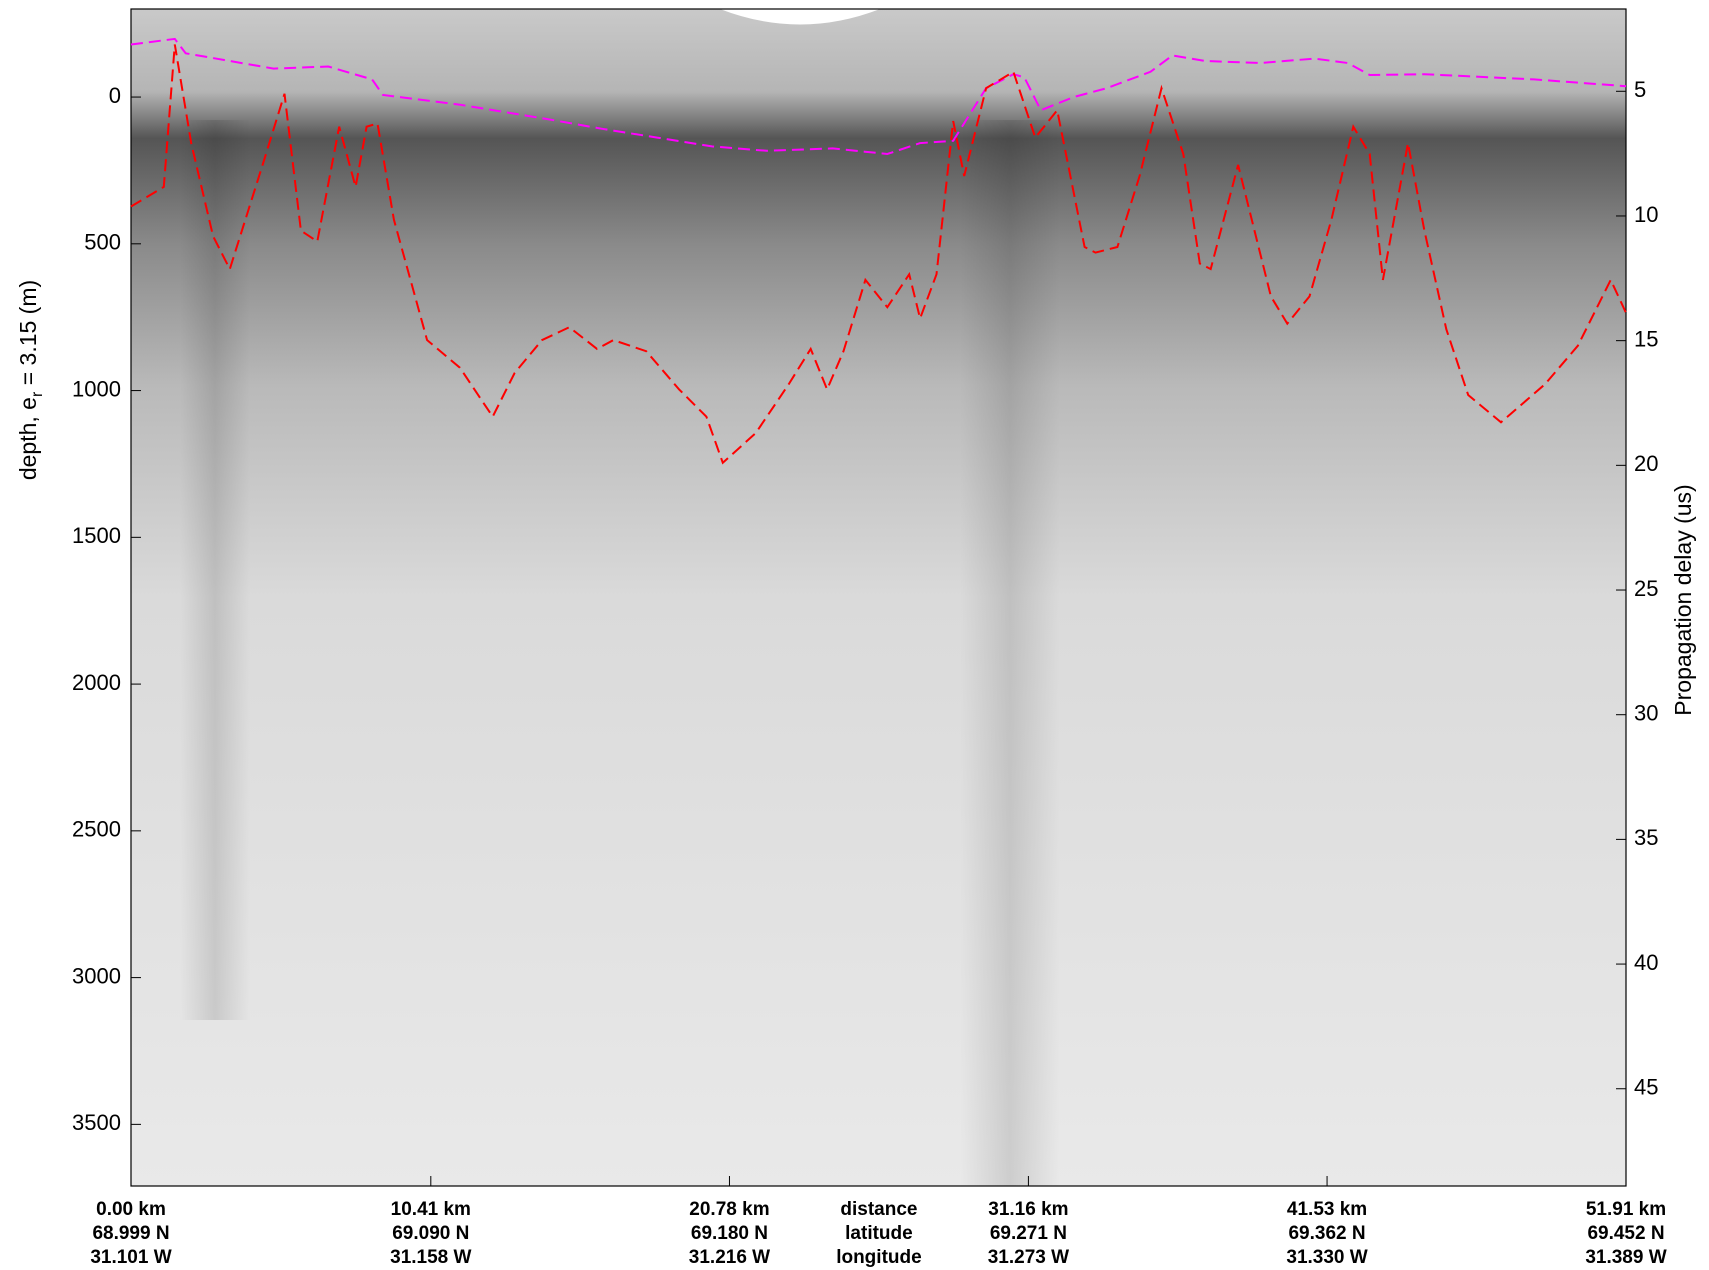 This screenshot has width=1709, height=1270. I want to click on latitude-label: 69.362 N, so click(1326, 1233).